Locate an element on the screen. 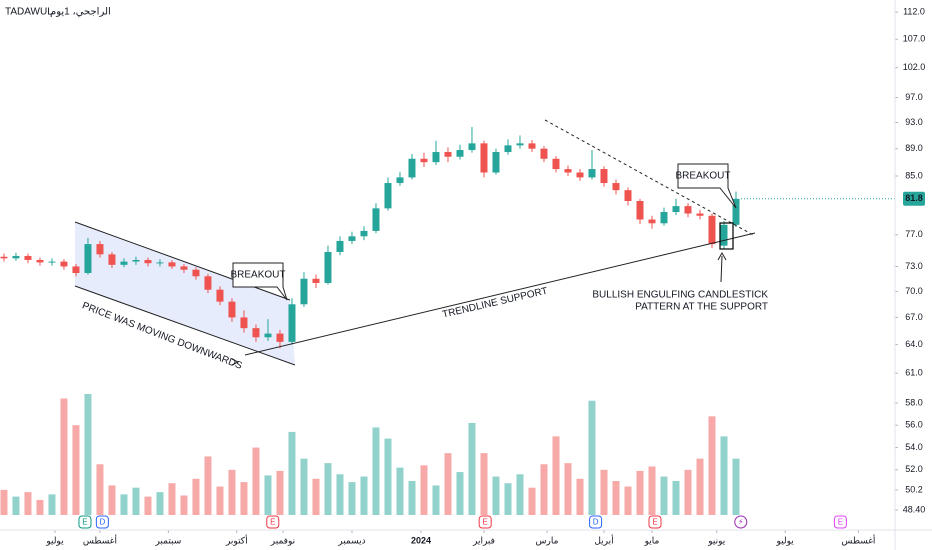  x-tick-label: يونيو is located at coordinates (716, 540).